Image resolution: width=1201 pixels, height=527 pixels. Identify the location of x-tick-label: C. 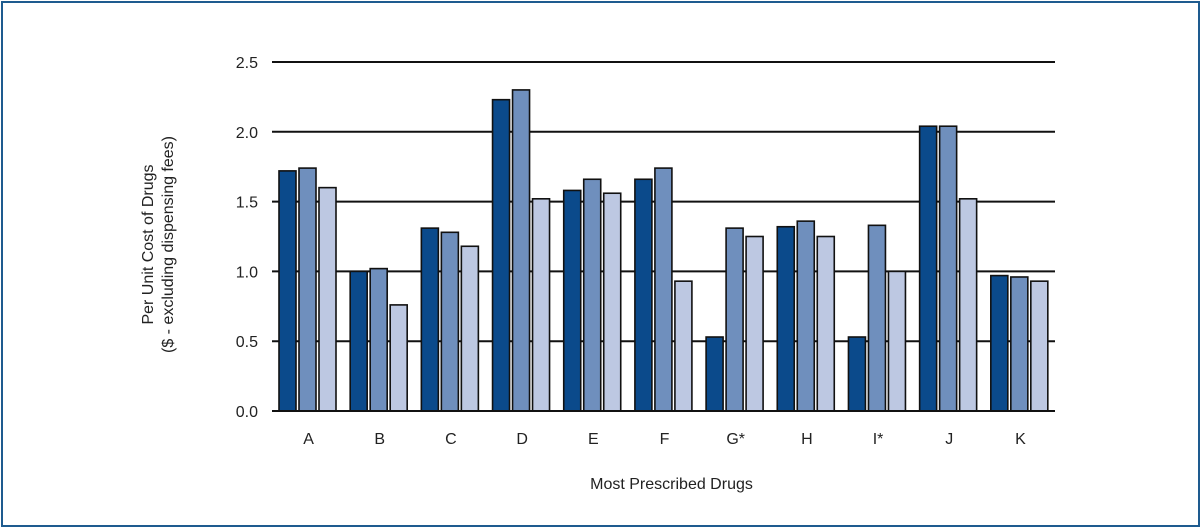
(451, 439).